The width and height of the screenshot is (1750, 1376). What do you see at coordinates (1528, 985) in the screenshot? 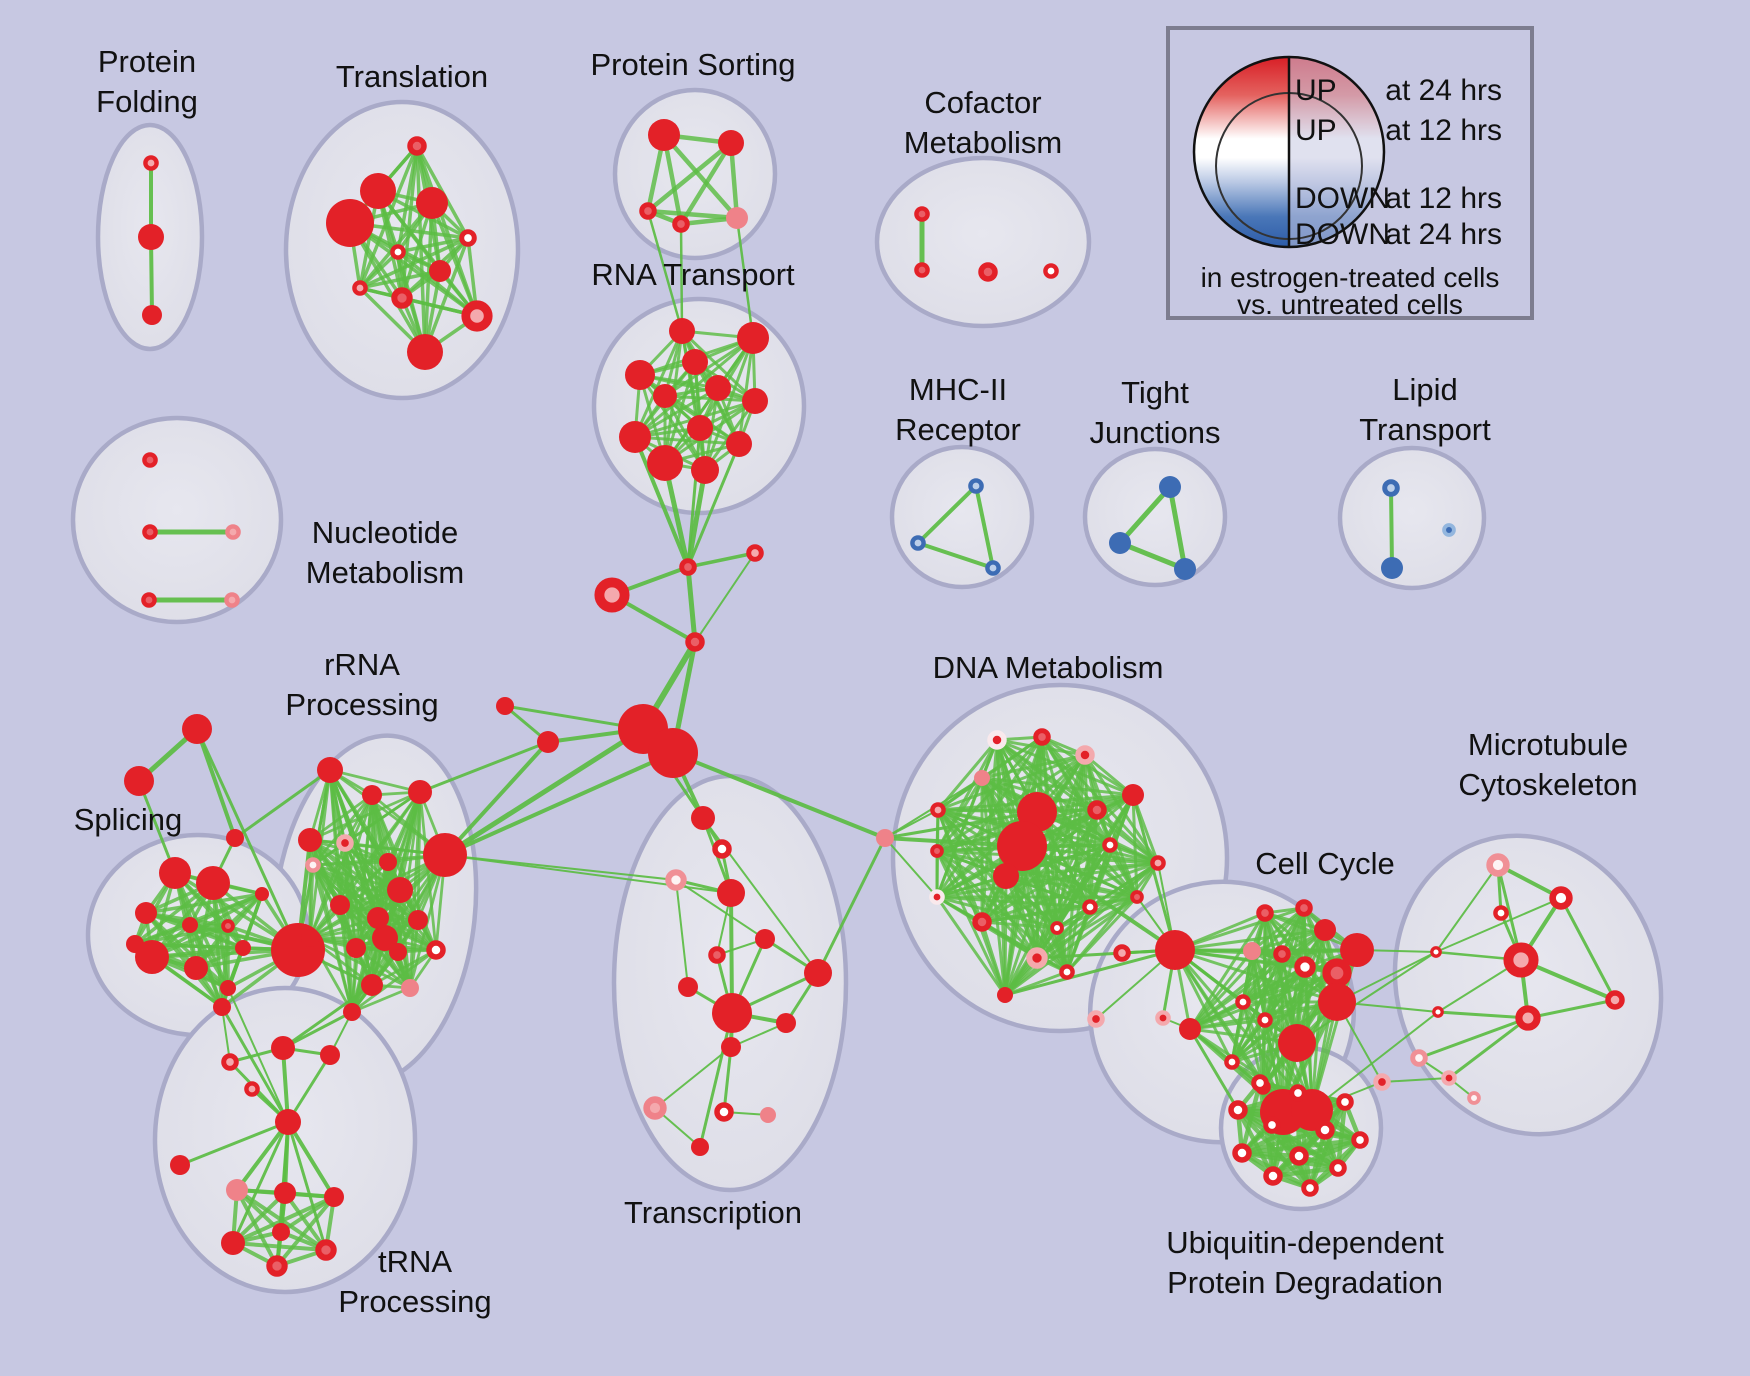
I see `cluster-ellipse-microtubule-cytoskeleton` at bounding box center [1528, 985].